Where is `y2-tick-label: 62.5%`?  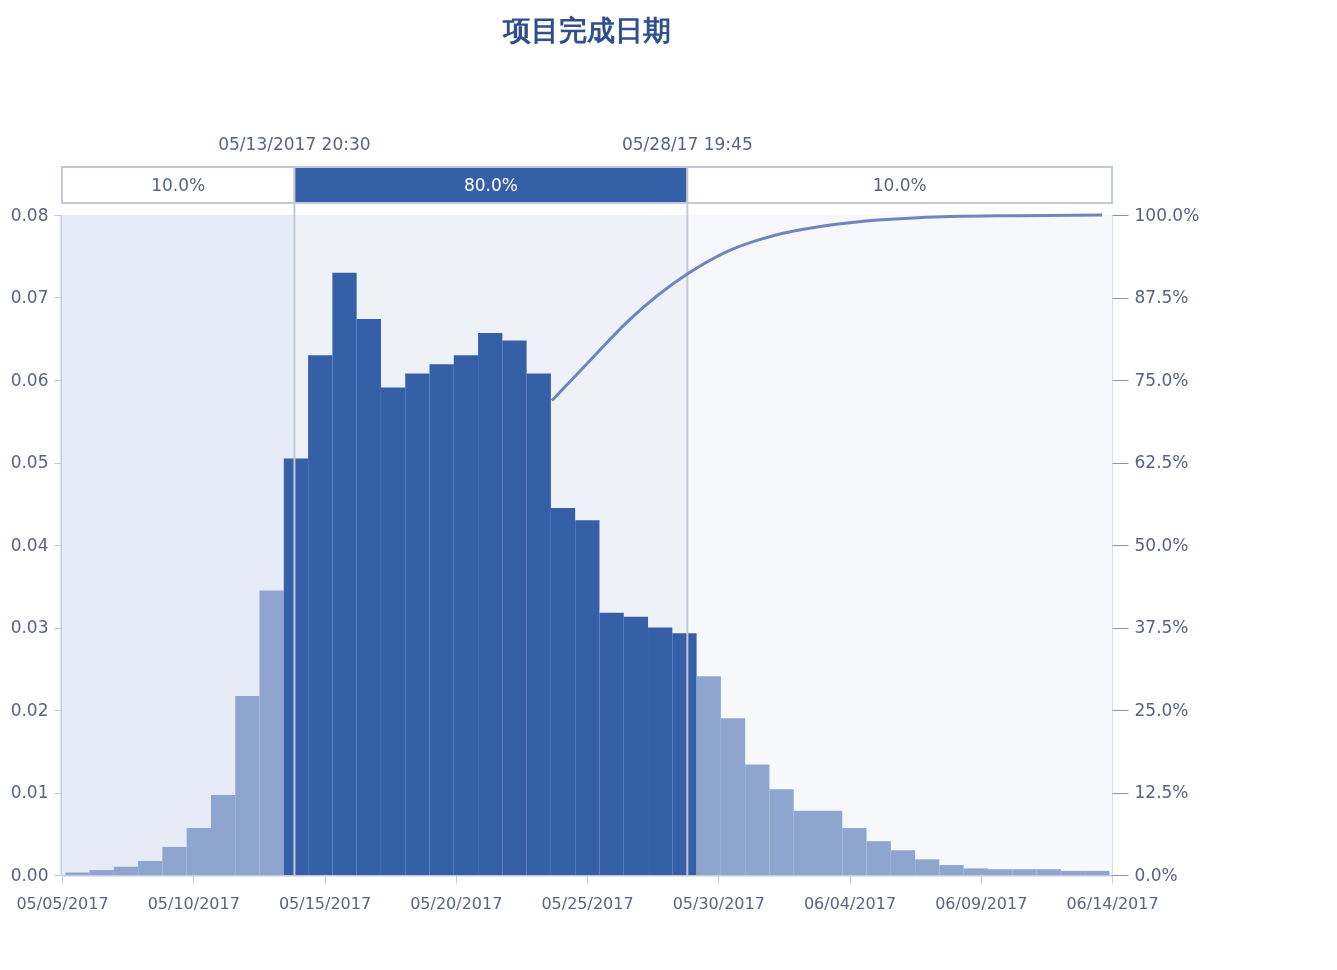 y2-tick-label: 62.5% is located at coordinates (1161, 462).